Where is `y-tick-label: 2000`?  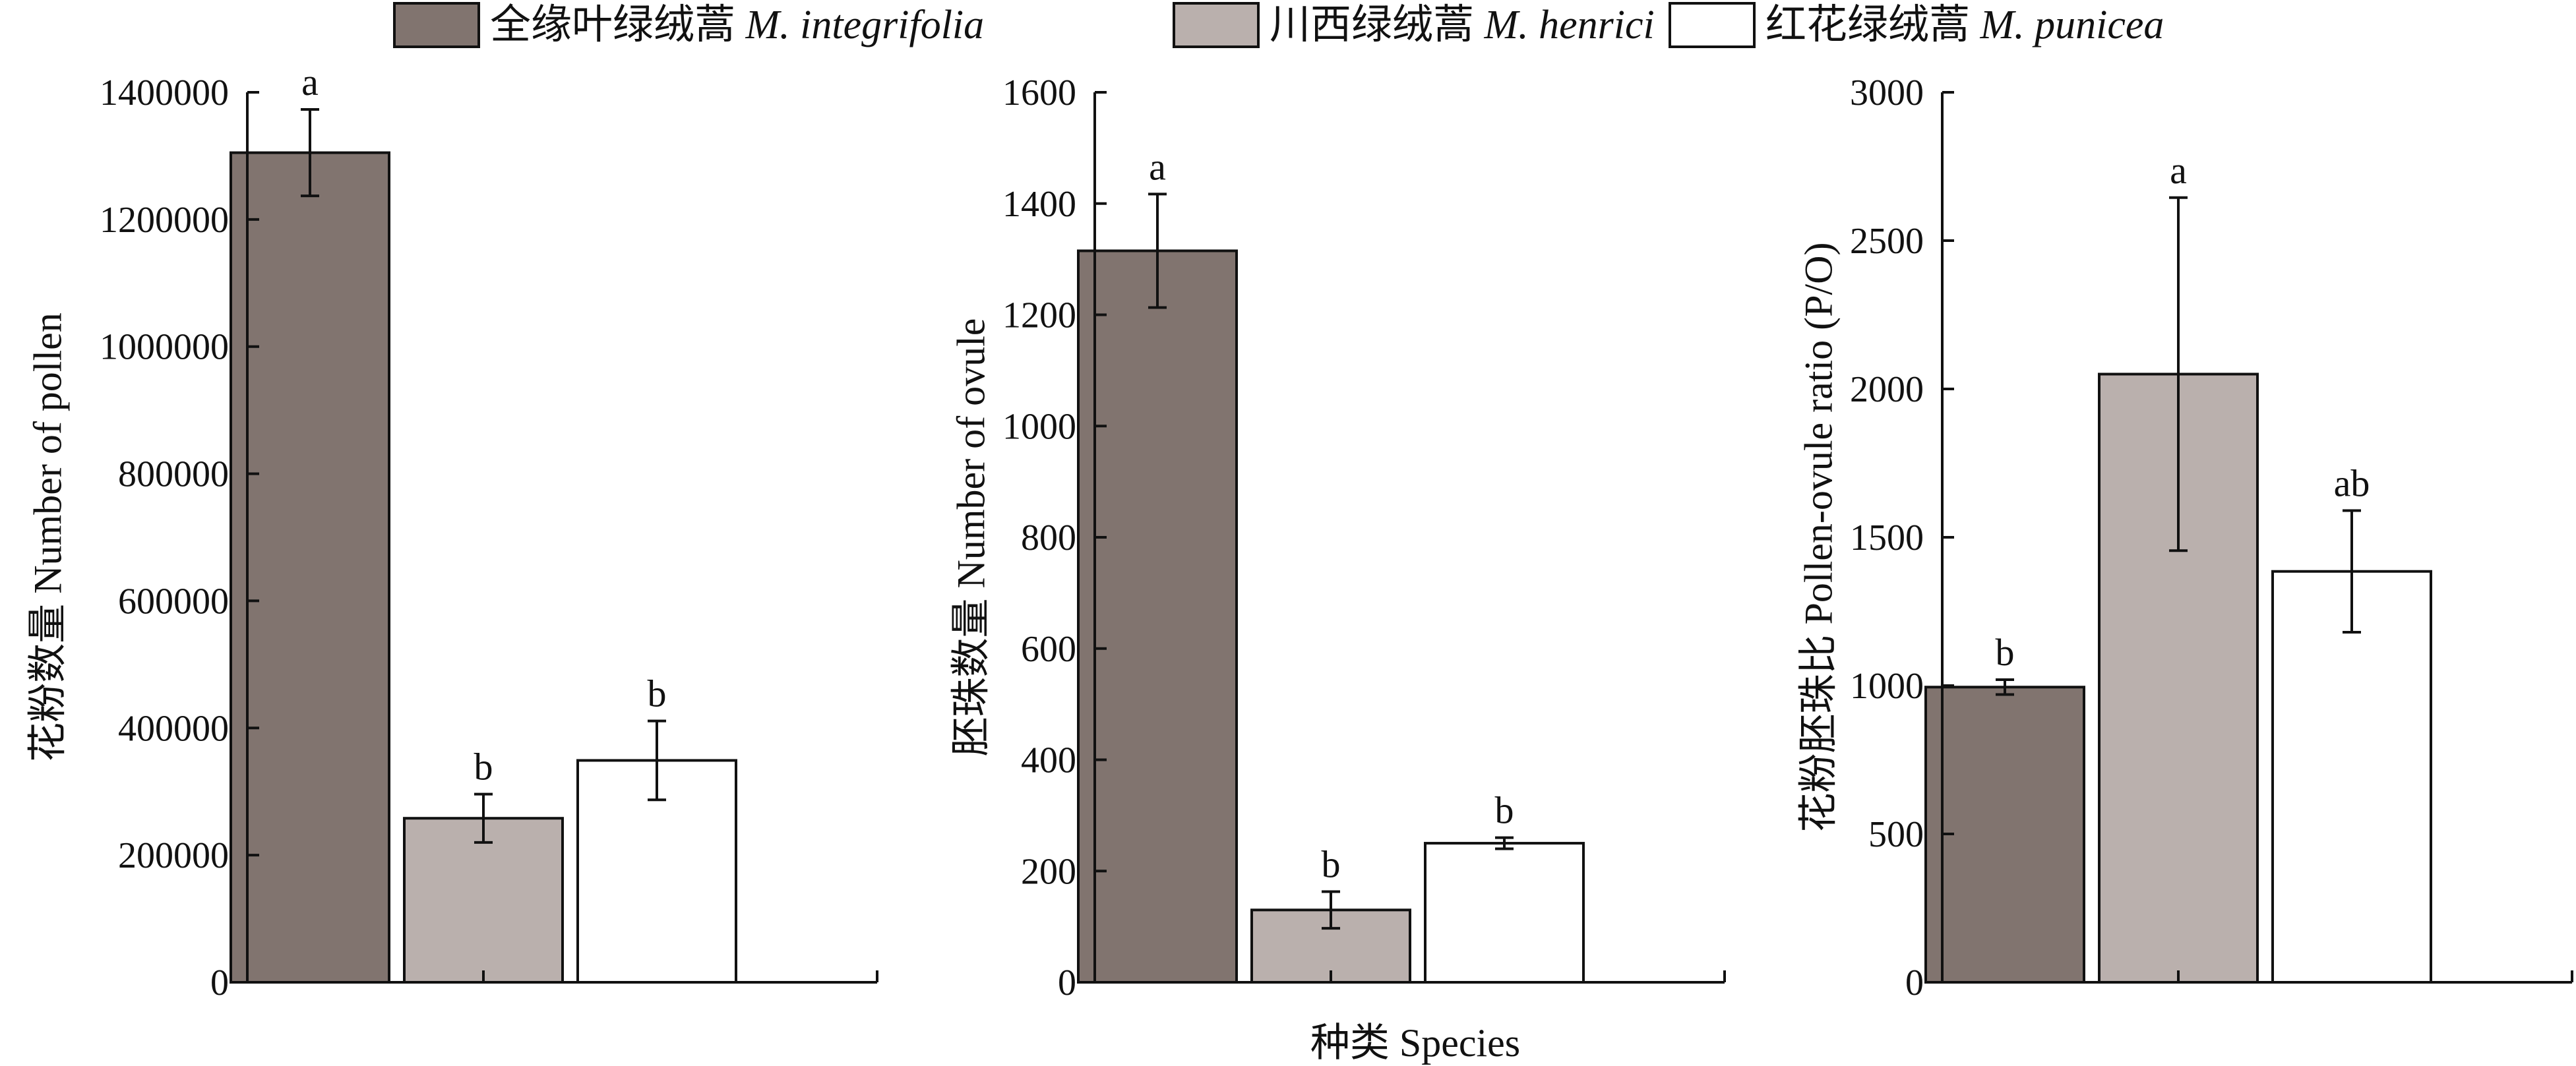 y-tick-label: 2000 is located at coordinates (1887, 389).